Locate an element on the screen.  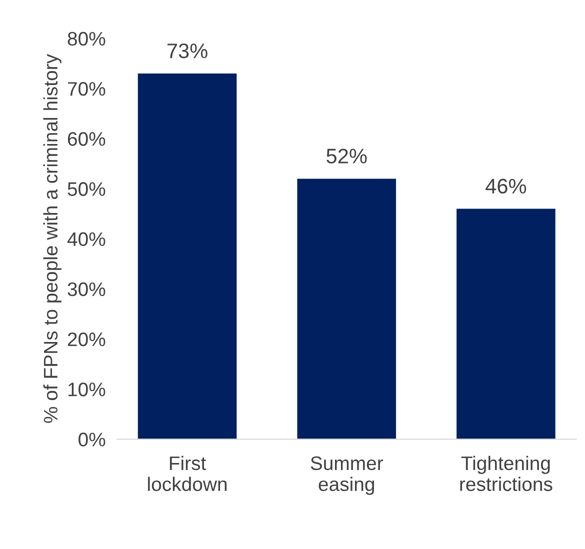
y-tick-label: 20% is located at coordinates (87, 339).